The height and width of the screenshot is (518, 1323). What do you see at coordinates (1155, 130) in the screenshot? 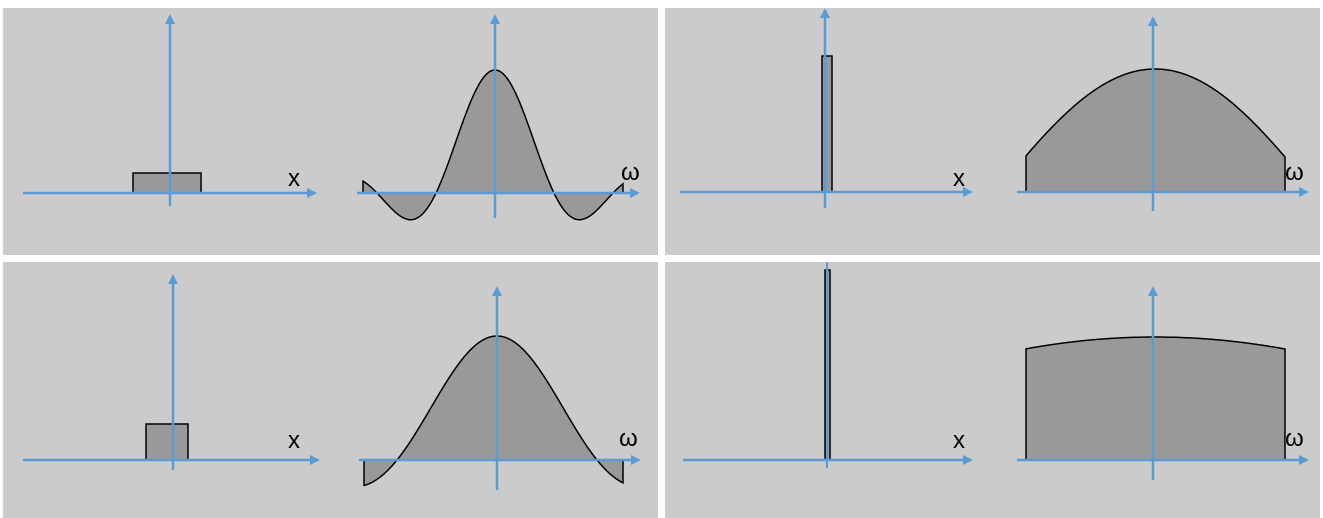
I see `broad-sinc-function` at bounding box center [1155, 130].